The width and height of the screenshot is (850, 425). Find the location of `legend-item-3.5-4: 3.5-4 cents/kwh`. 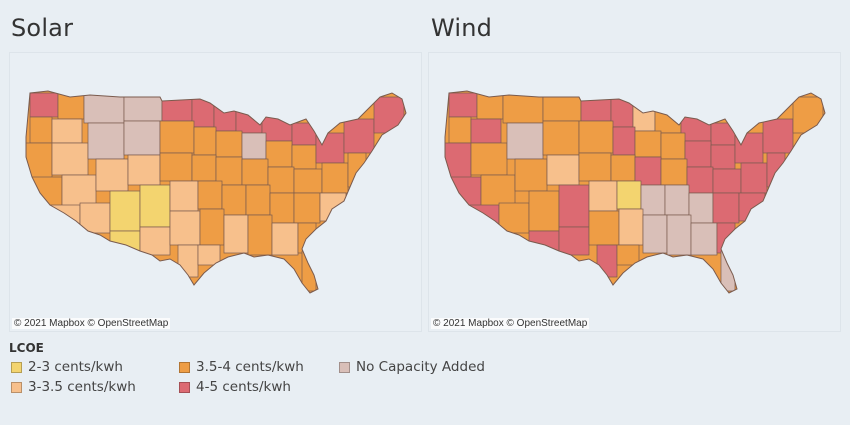

legend-item-3.5-4: 3.5-4 cents/kwh is located at coordinates (241, 367).